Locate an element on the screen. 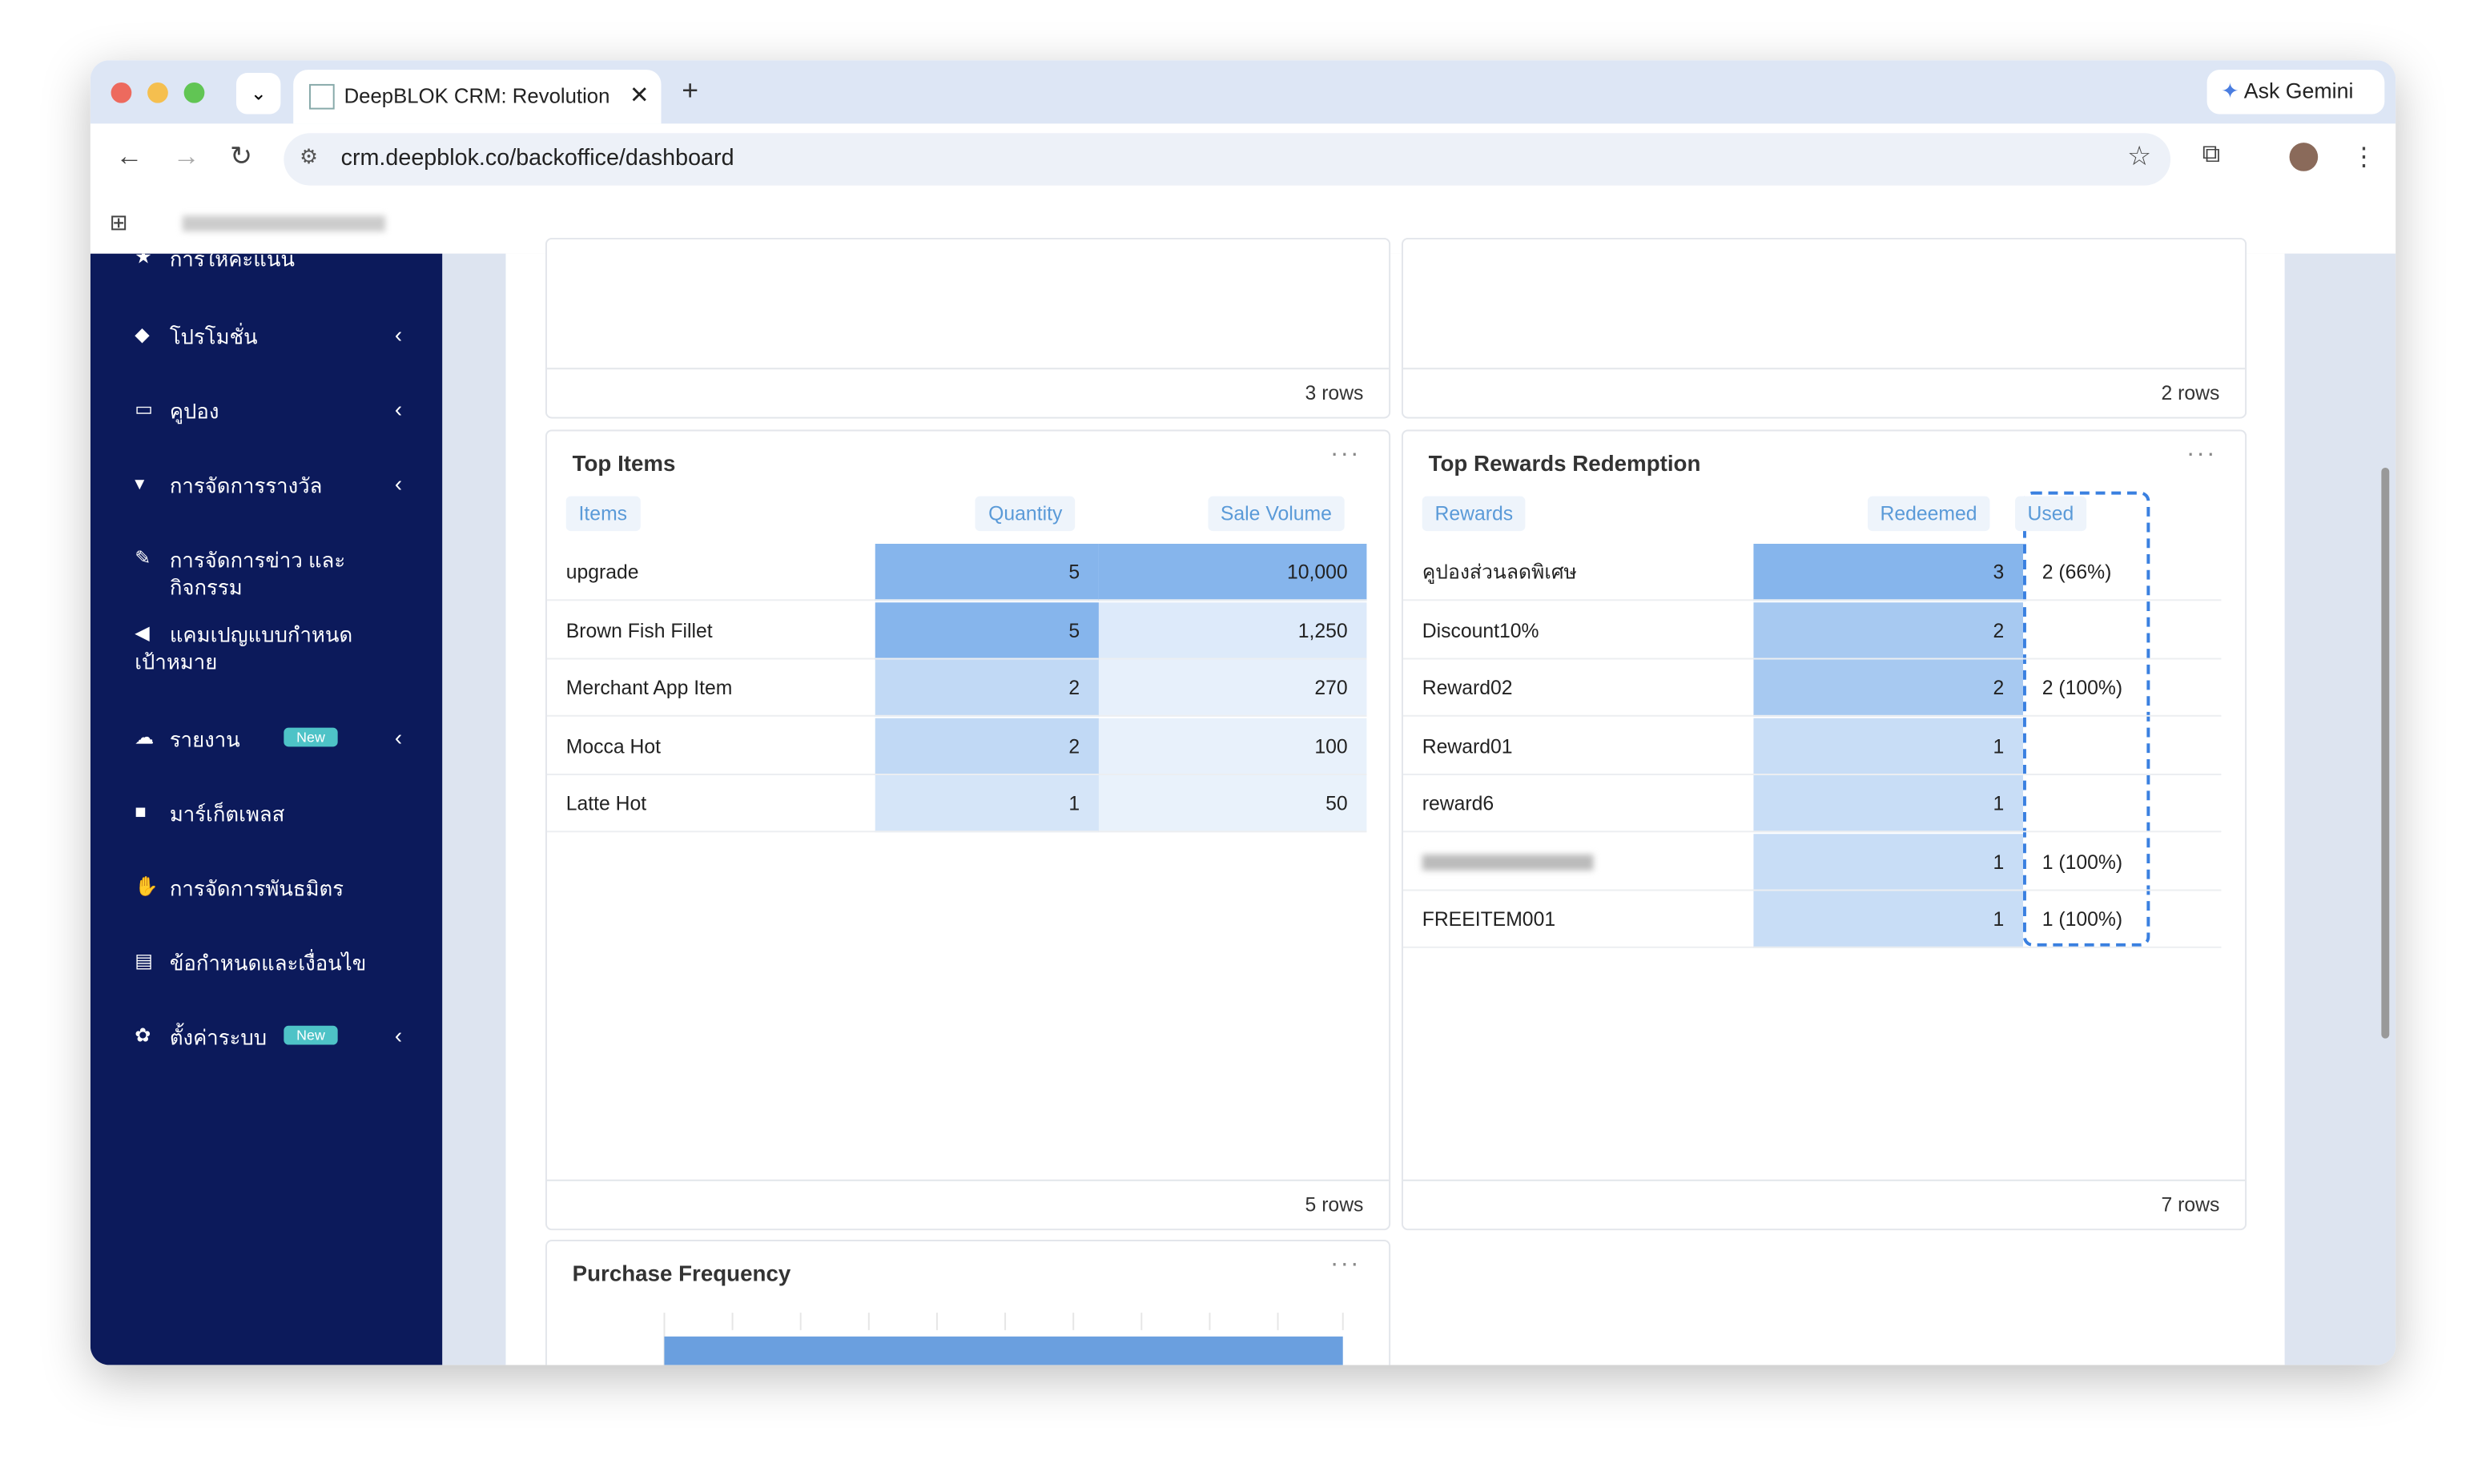 This screenshot has width=2486, height=1484. cell: 3 is located at coordinates (1888, 572).